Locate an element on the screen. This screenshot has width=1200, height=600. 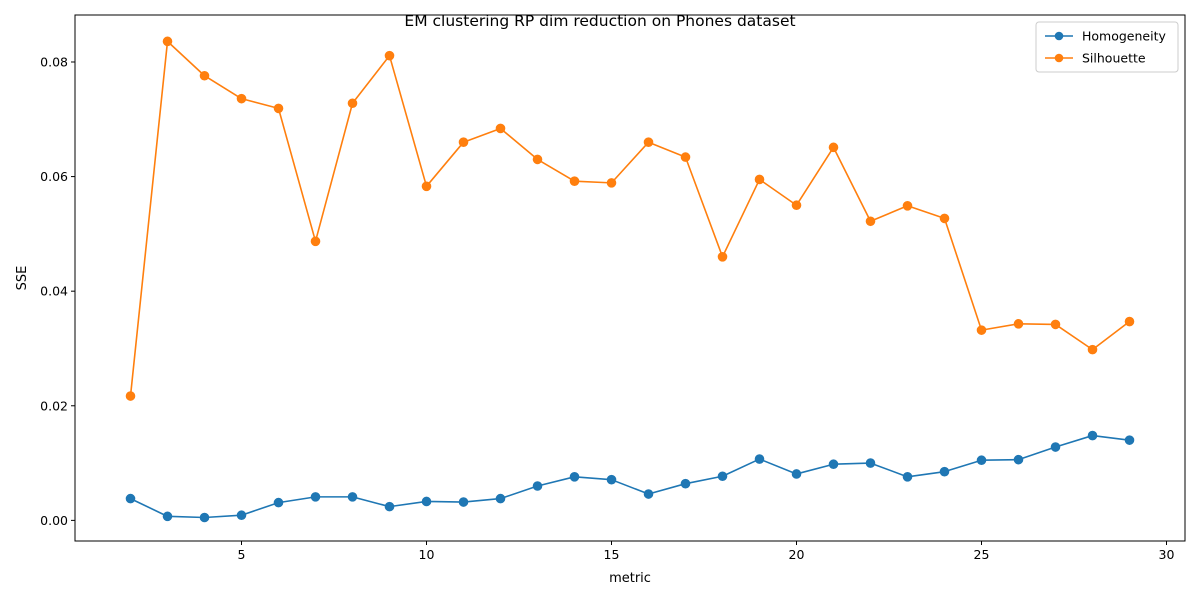
legend-marker-silhouette is located at coordinates (1059, 58).